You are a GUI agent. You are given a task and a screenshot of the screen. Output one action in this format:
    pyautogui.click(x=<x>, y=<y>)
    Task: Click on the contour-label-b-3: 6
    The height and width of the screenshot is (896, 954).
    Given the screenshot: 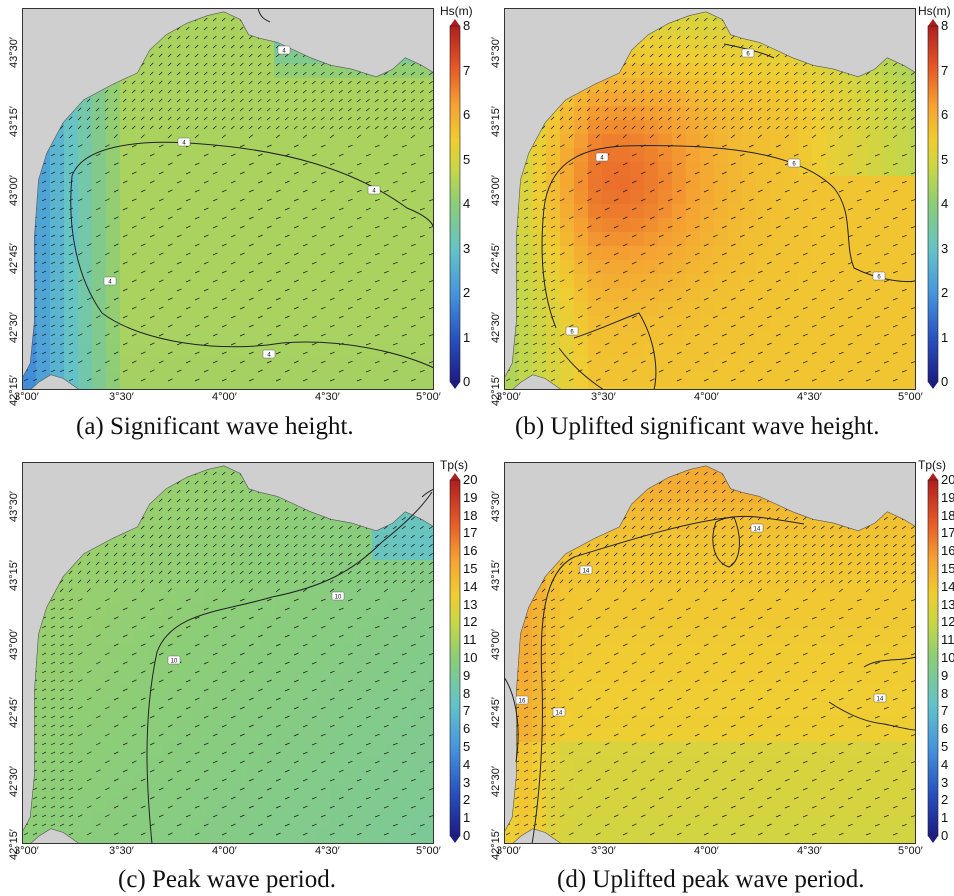 What is the action you would take?
    pyautogui.click(x=572, y=331)
    